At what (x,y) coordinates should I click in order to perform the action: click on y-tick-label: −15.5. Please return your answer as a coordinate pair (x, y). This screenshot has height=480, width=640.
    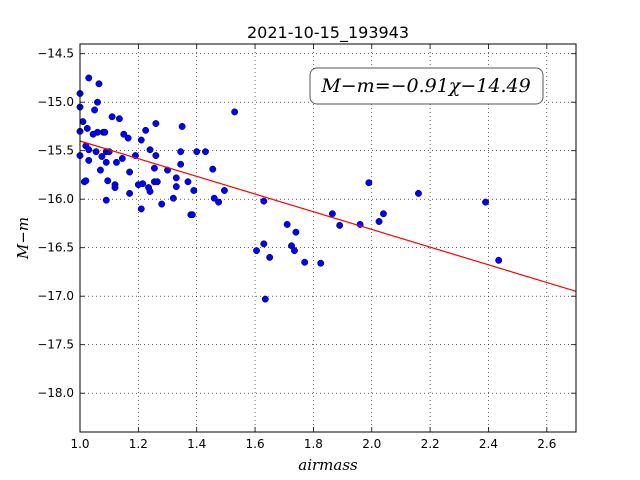
    Looking at the image, I should click on (55, 151).